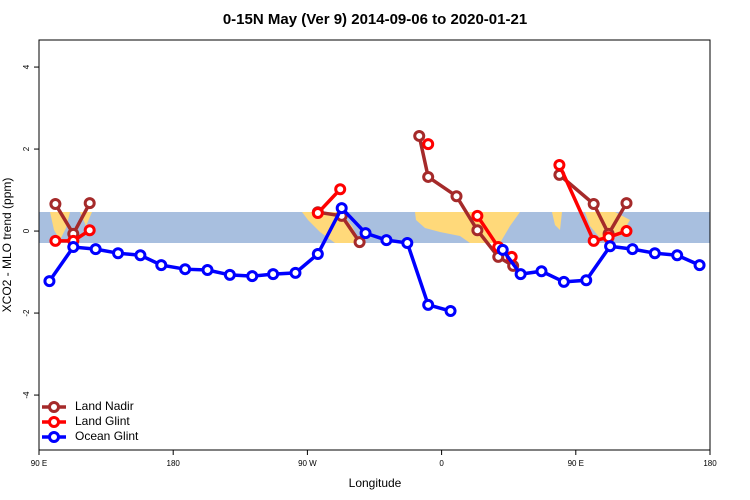 The image size is (750, 500). What do you see at coordinates (441, 463) in the screenshot?
I see `x-tick-label: 0` at bounding box center [441, 463].